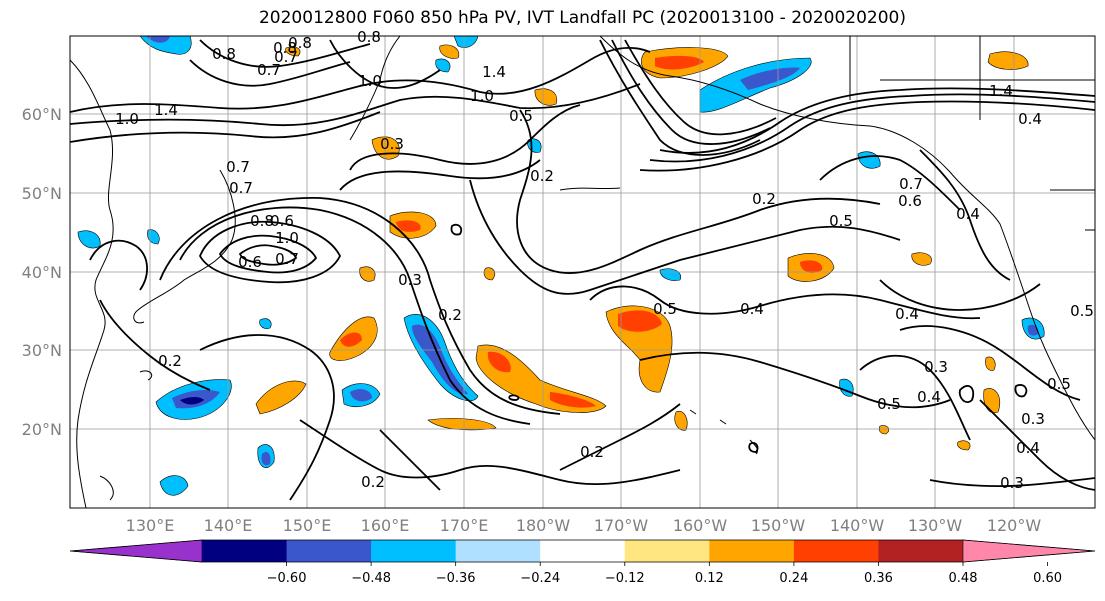 Image resolution: width=1105 pixels, height=601 pixels. I want to click on latitude-label: 50°N, so click(42, 193).